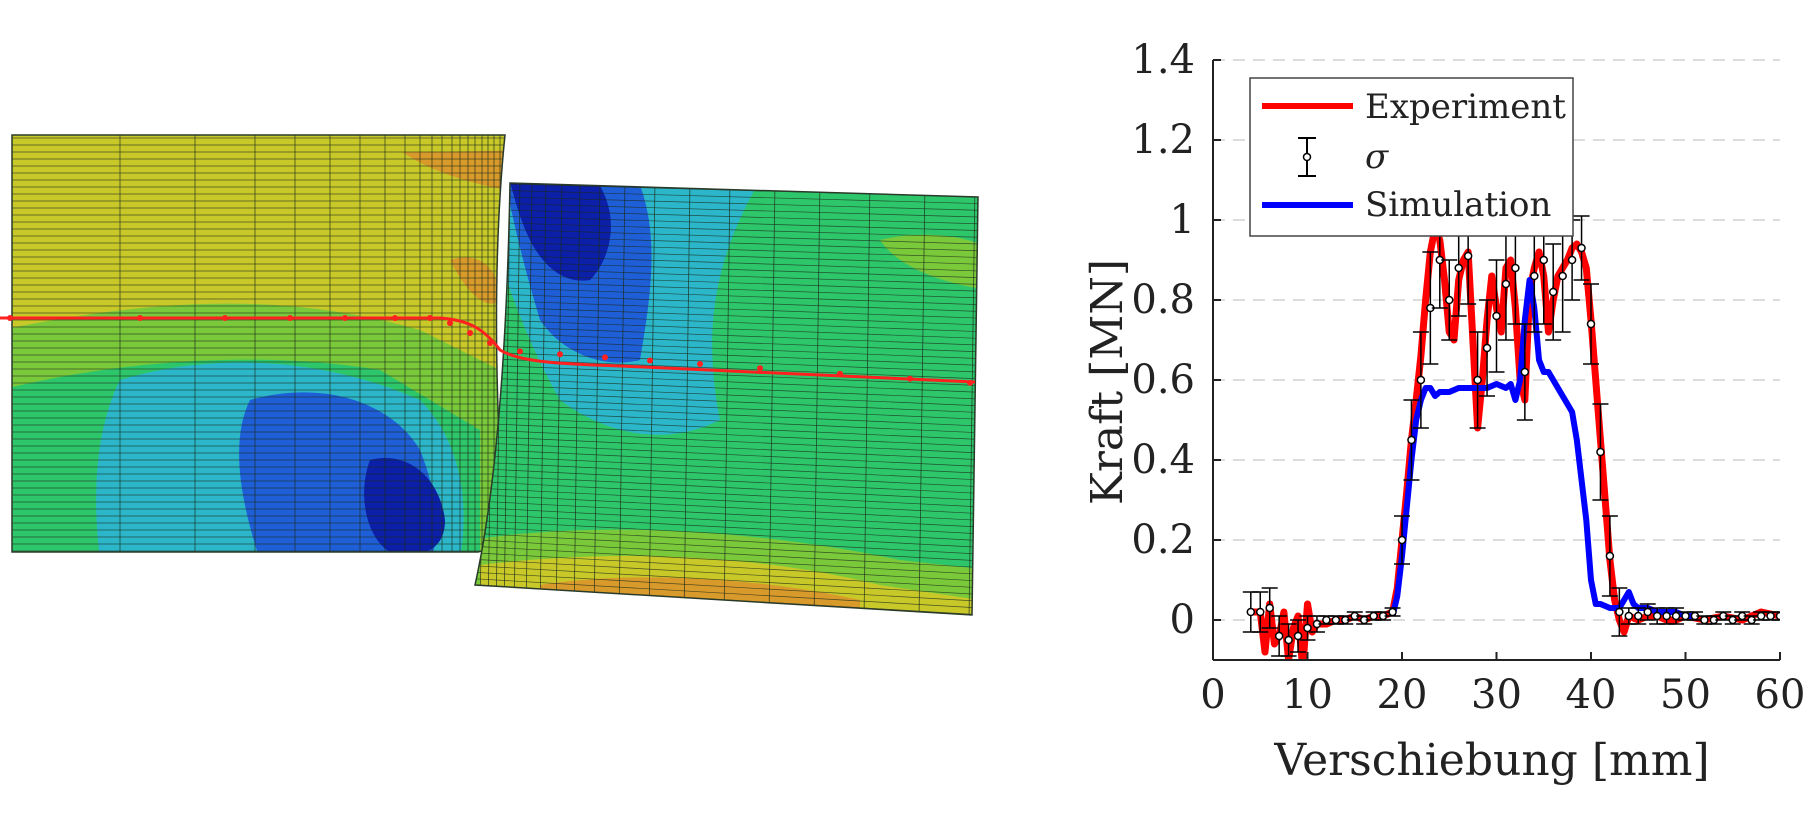 This screenshot has width=1811, height=824. What do you see at coordinates (488, 350) in the screenshot?
I see `fem-trace-line` at bounding box center [488, 350].